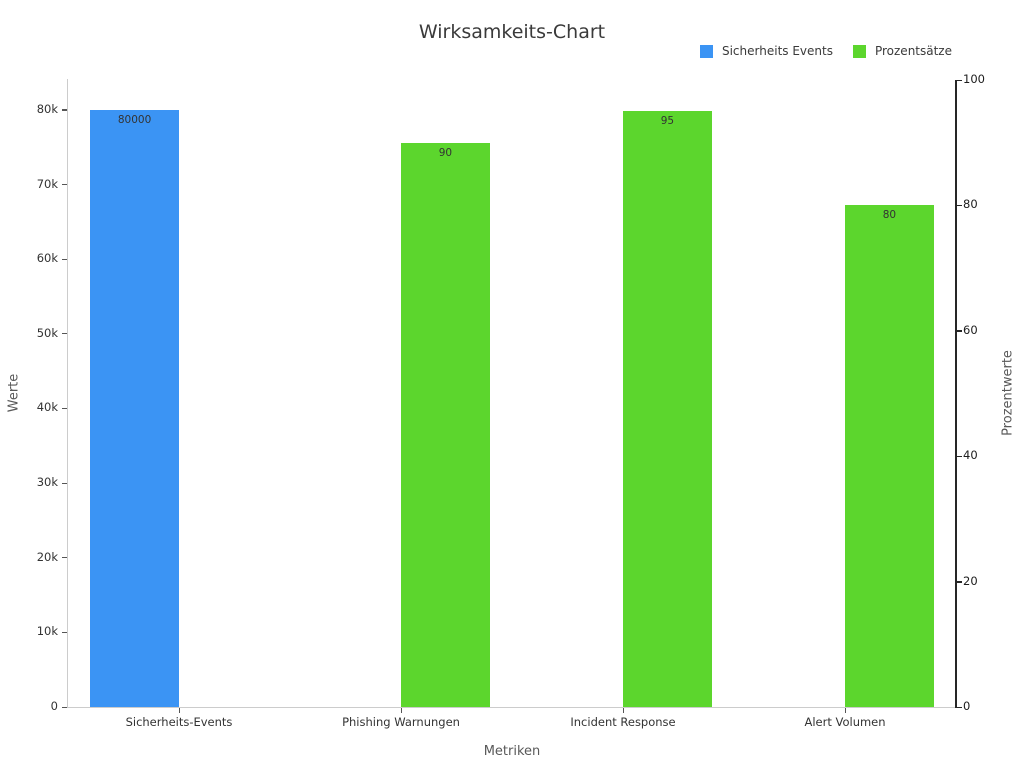  What do you see at coordinates (623, 722) in the screenshot?
I see `x-tick-label: Incident Response` at bounding box center [623, 722].